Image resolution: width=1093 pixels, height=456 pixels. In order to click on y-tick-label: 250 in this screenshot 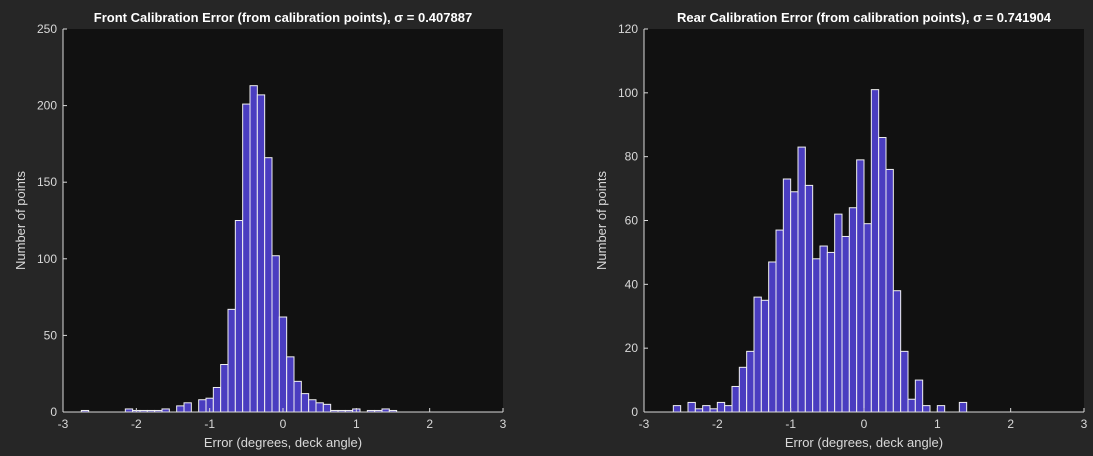, I will do `click(47, 29)`.